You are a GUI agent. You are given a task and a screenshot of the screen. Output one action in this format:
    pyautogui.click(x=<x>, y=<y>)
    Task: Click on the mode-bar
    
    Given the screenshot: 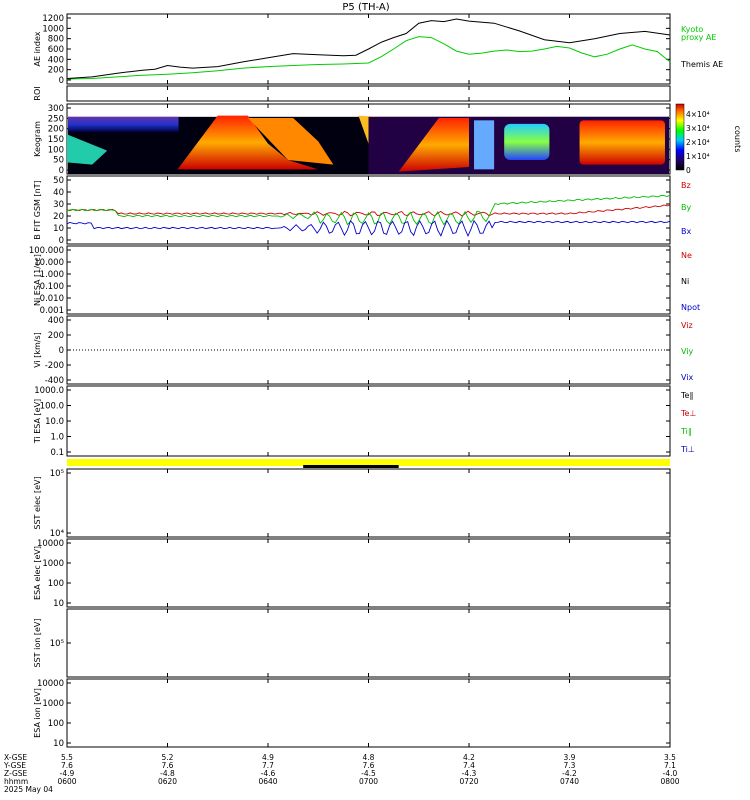 What is the action you would take?
    pyautogui.click(x=368, y=462)
    